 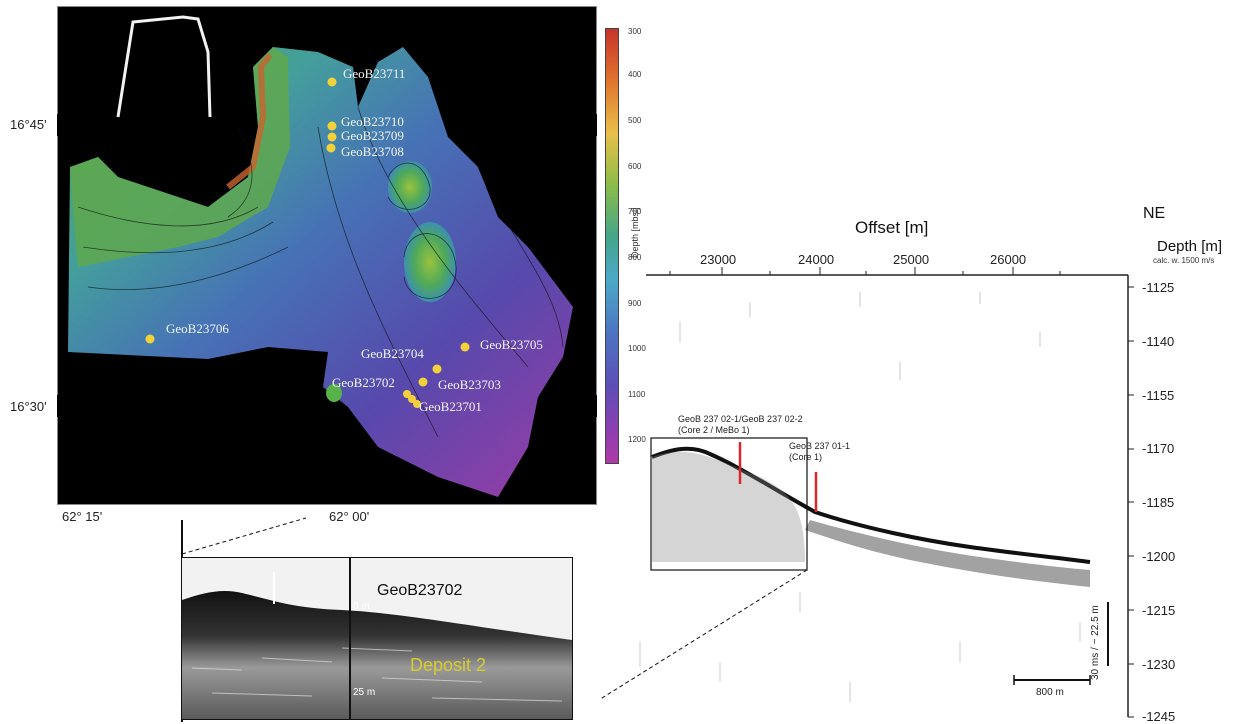 I want to click on inset-title: GeoB23702, so click(x=420, y=590).